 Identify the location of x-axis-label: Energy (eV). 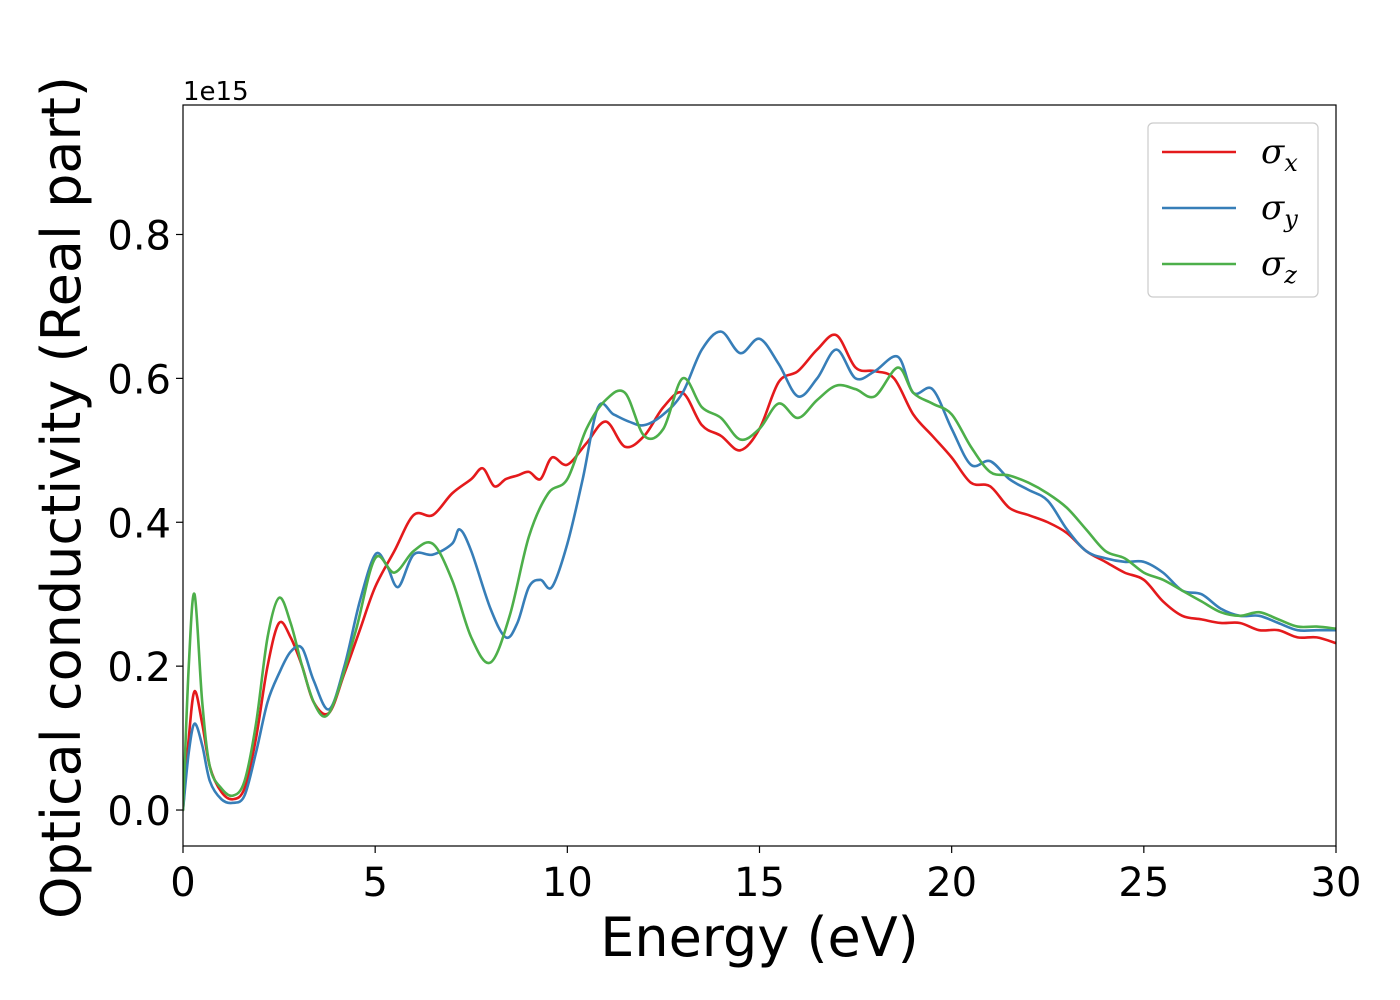
(759, 937).